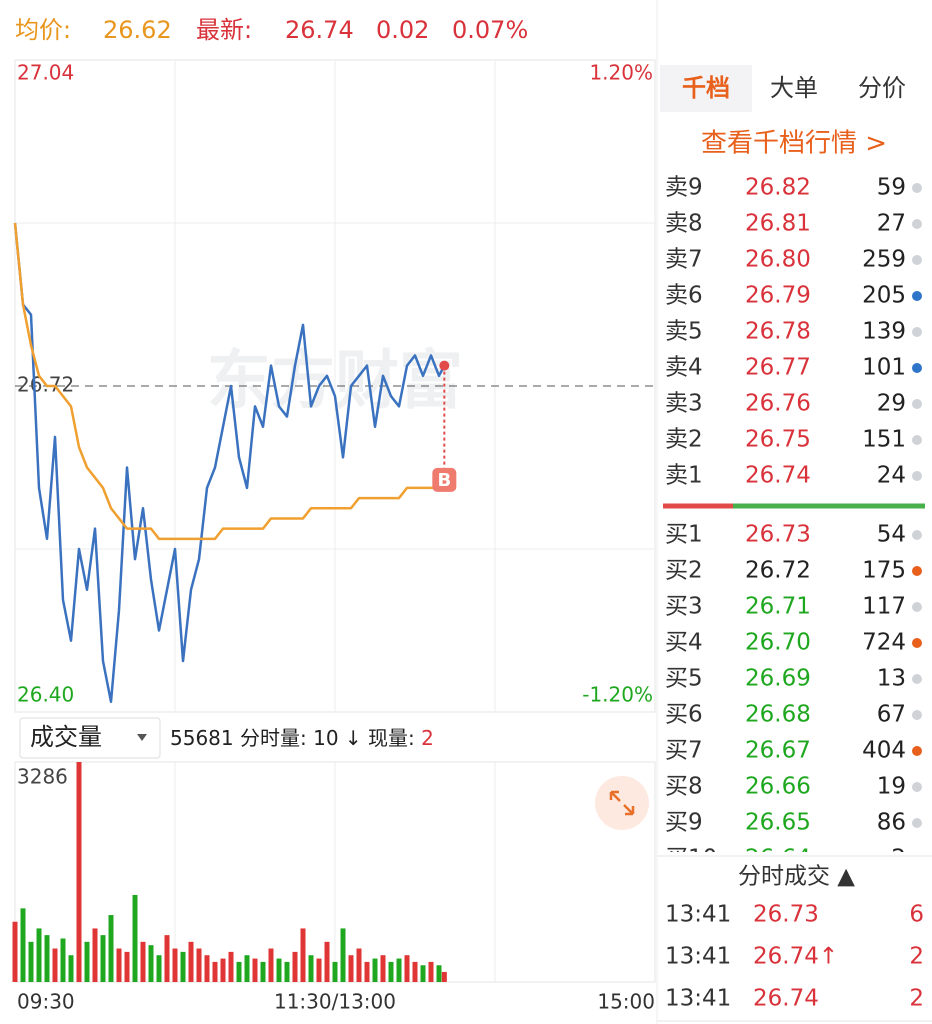  I want to click on book-label: 买8, so click(684, 787).